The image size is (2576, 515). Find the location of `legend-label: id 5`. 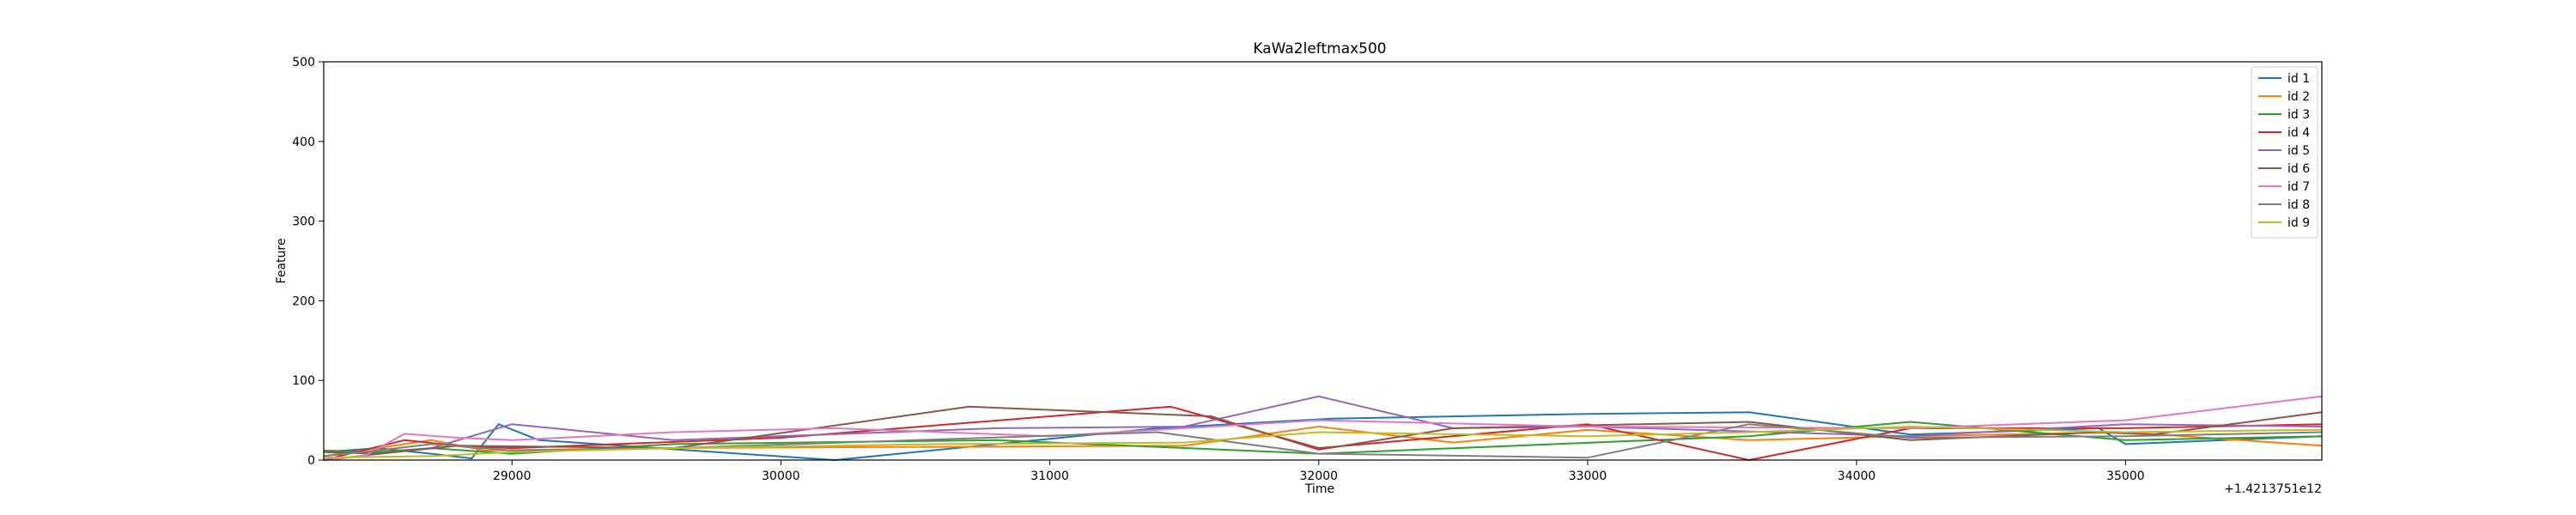

legend-label: id 5 is located at coordinates (2298, 151).